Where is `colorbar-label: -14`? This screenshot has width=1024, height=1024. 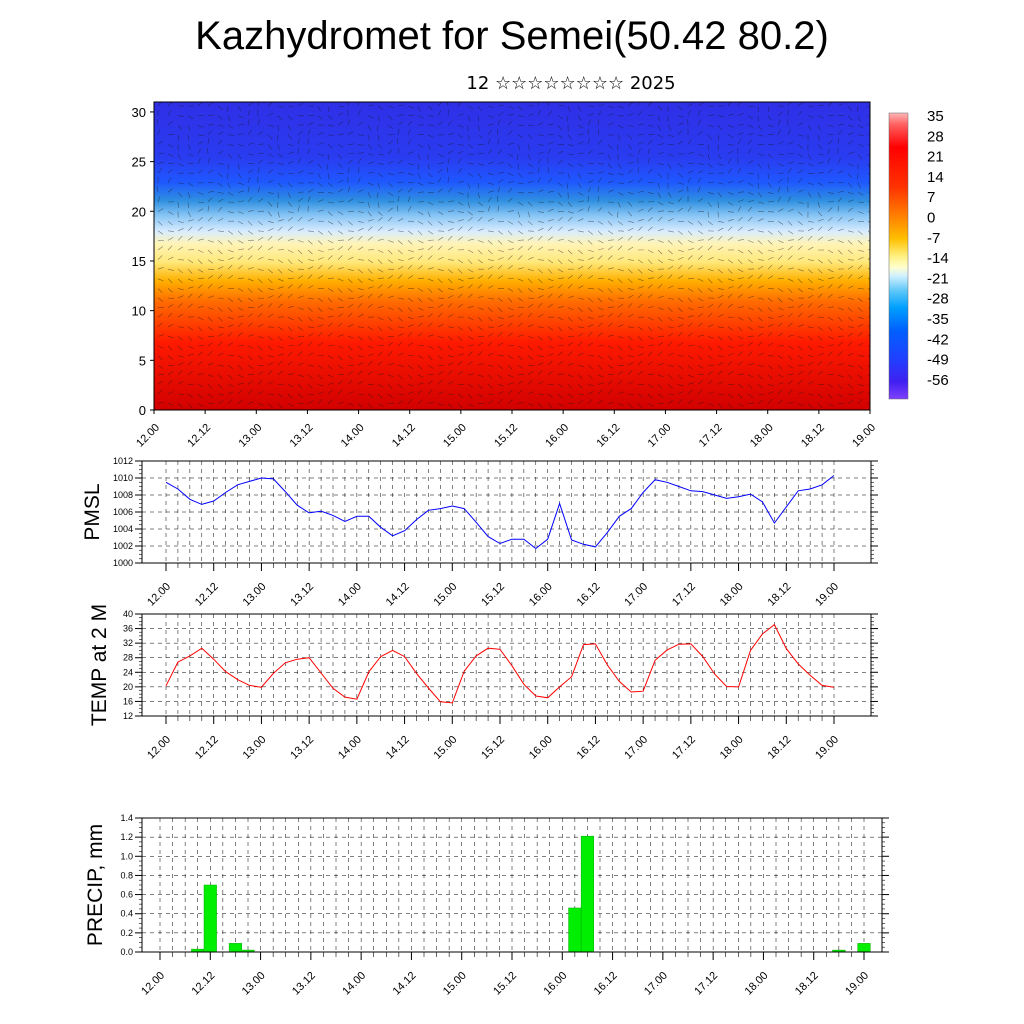 colorbar-label: -14 is located at coordinates (938, 258).